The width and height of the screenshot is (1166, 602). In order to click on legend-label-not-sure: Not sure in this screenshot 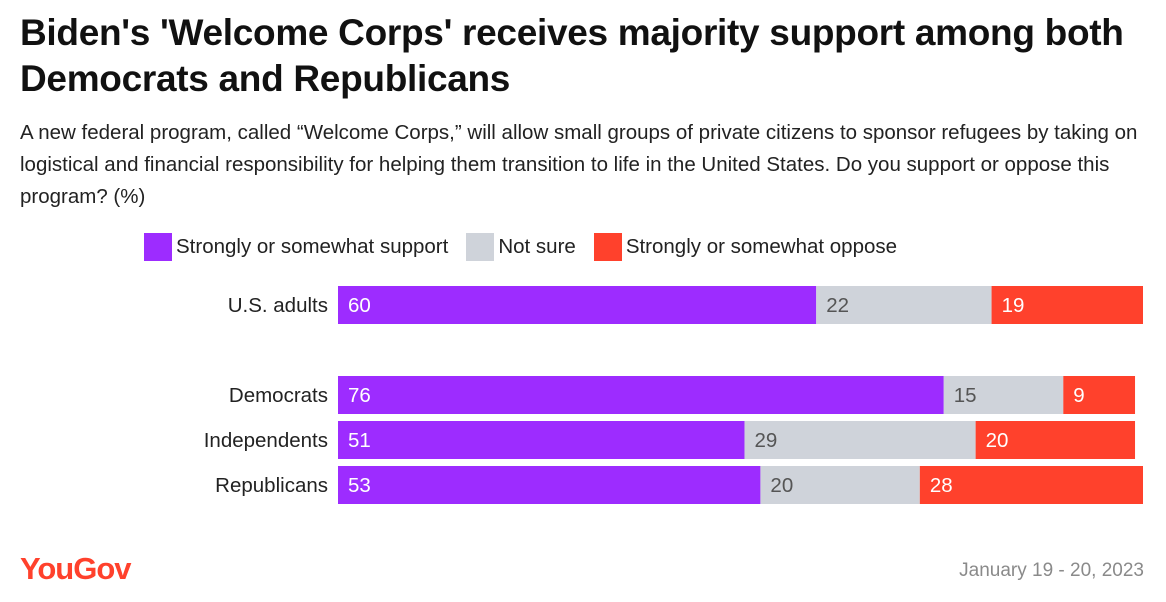, I will do `click(537, 246)`.